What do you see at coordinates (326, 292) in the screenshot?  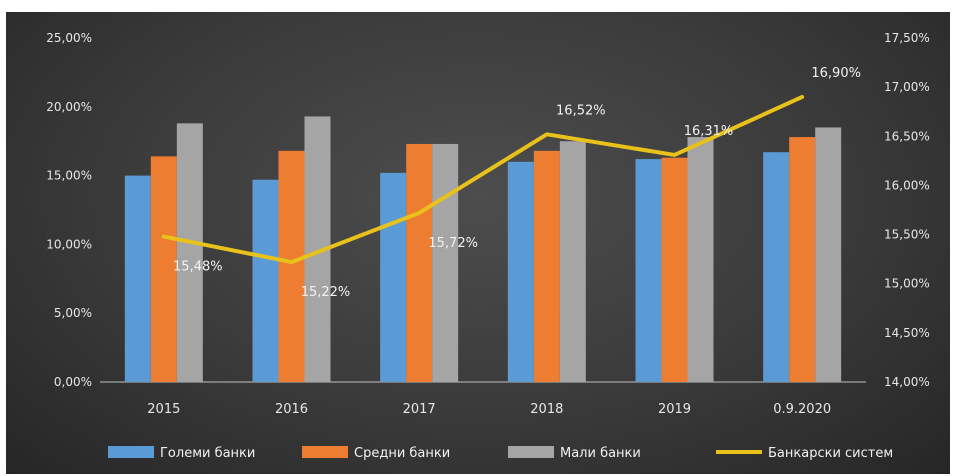 I see `line-data-label: 15,22%` at bounding box center [326, 292].